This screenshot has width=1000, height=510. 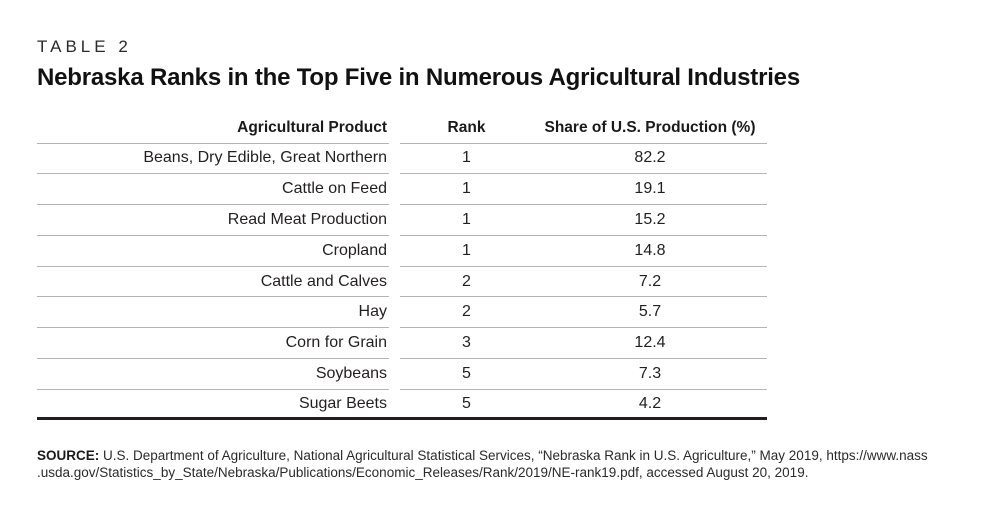 I want to click on table-row: Cropland 1 14.8, so click(x=402, y=251).